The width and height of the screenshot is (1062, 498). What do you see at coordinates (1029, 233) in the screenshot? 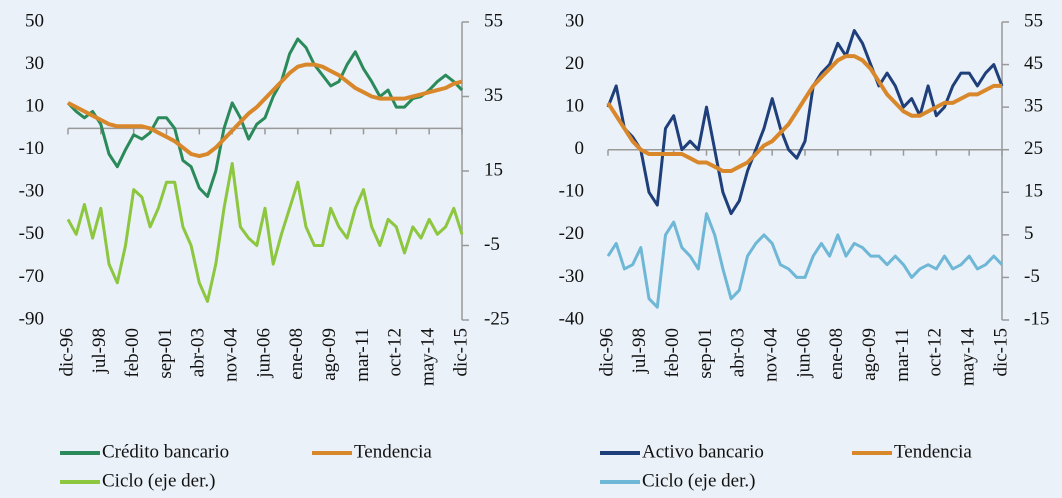
I see `y2-tick-label: 5` at bounding box center [1029, 233].